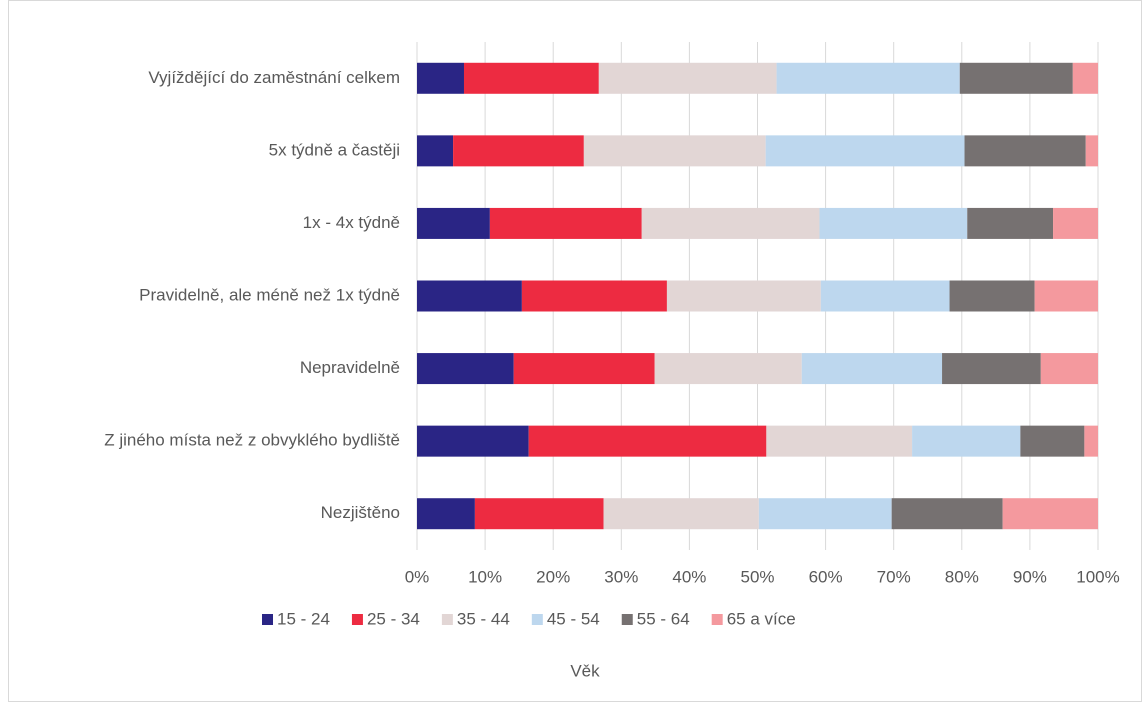 The image size is (1142, 702). I want to click on x-tick-label: 0%, so click(417, 576).